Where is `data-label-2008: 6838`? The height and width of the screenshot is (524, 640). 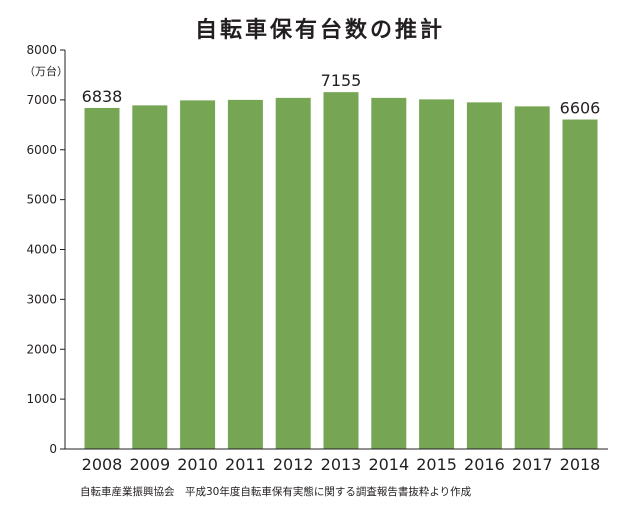 data-label-2008: 6838 is located at coordinates (102, 96).